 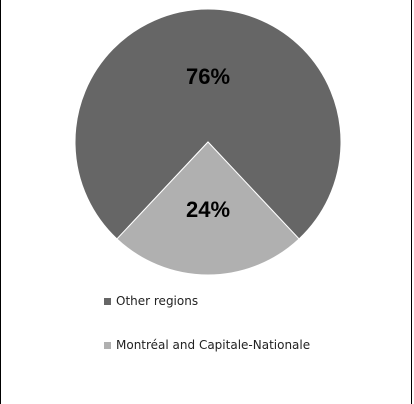 What do you see at coordinates (207, 301) in the screenshot?
I see `legend-item-other-regions: Other regions` at bounding box center [207, 301].